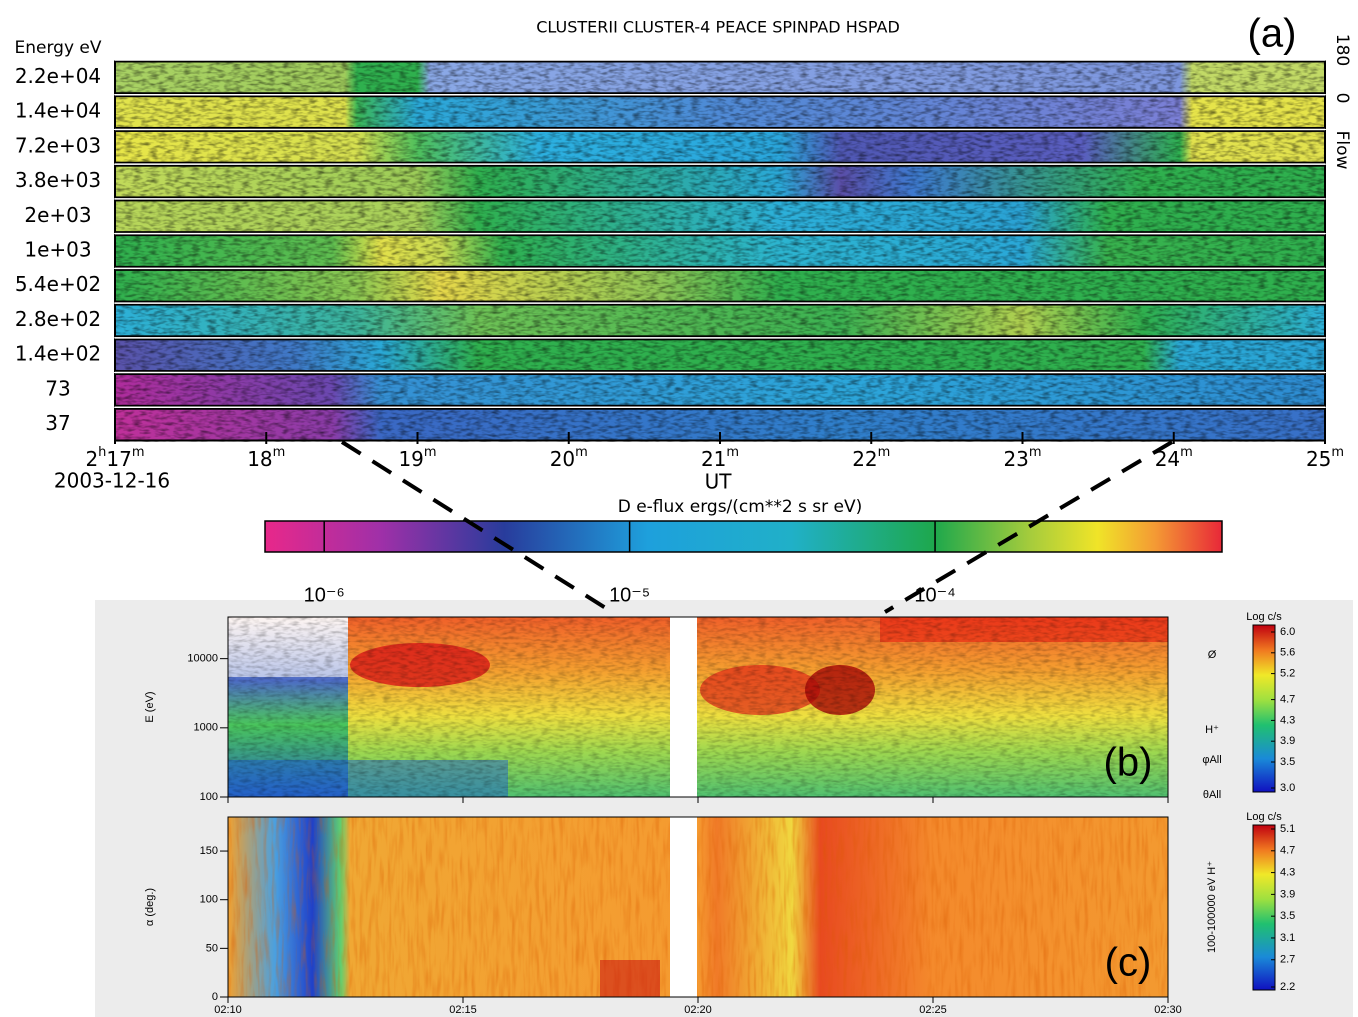  What do you see at coordinates (1287, 674) in the screenshot?
I see `colorbar-tick-label: 5.2` at bounding box center [1287, 674].